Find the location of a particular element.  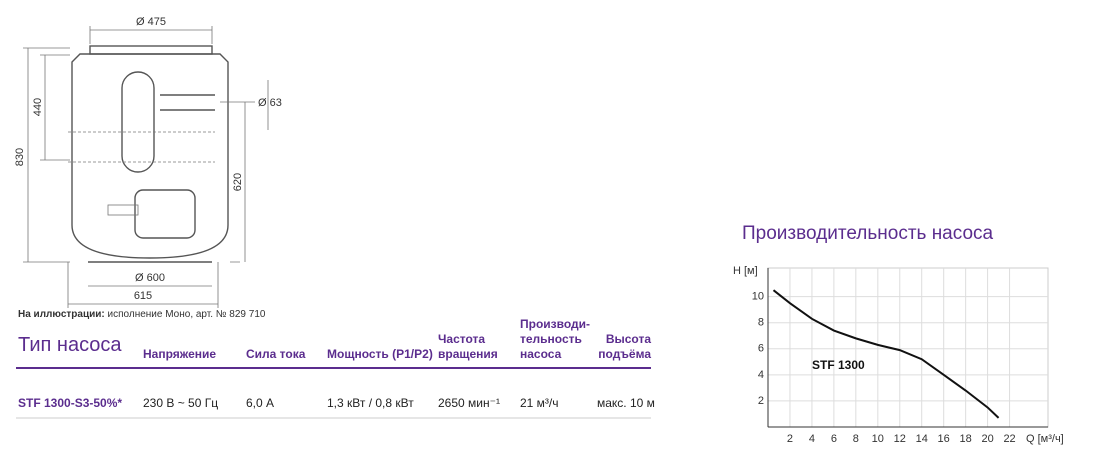

table-cell: 2650 мин⁻¹ is located at coordinates (469, 403).